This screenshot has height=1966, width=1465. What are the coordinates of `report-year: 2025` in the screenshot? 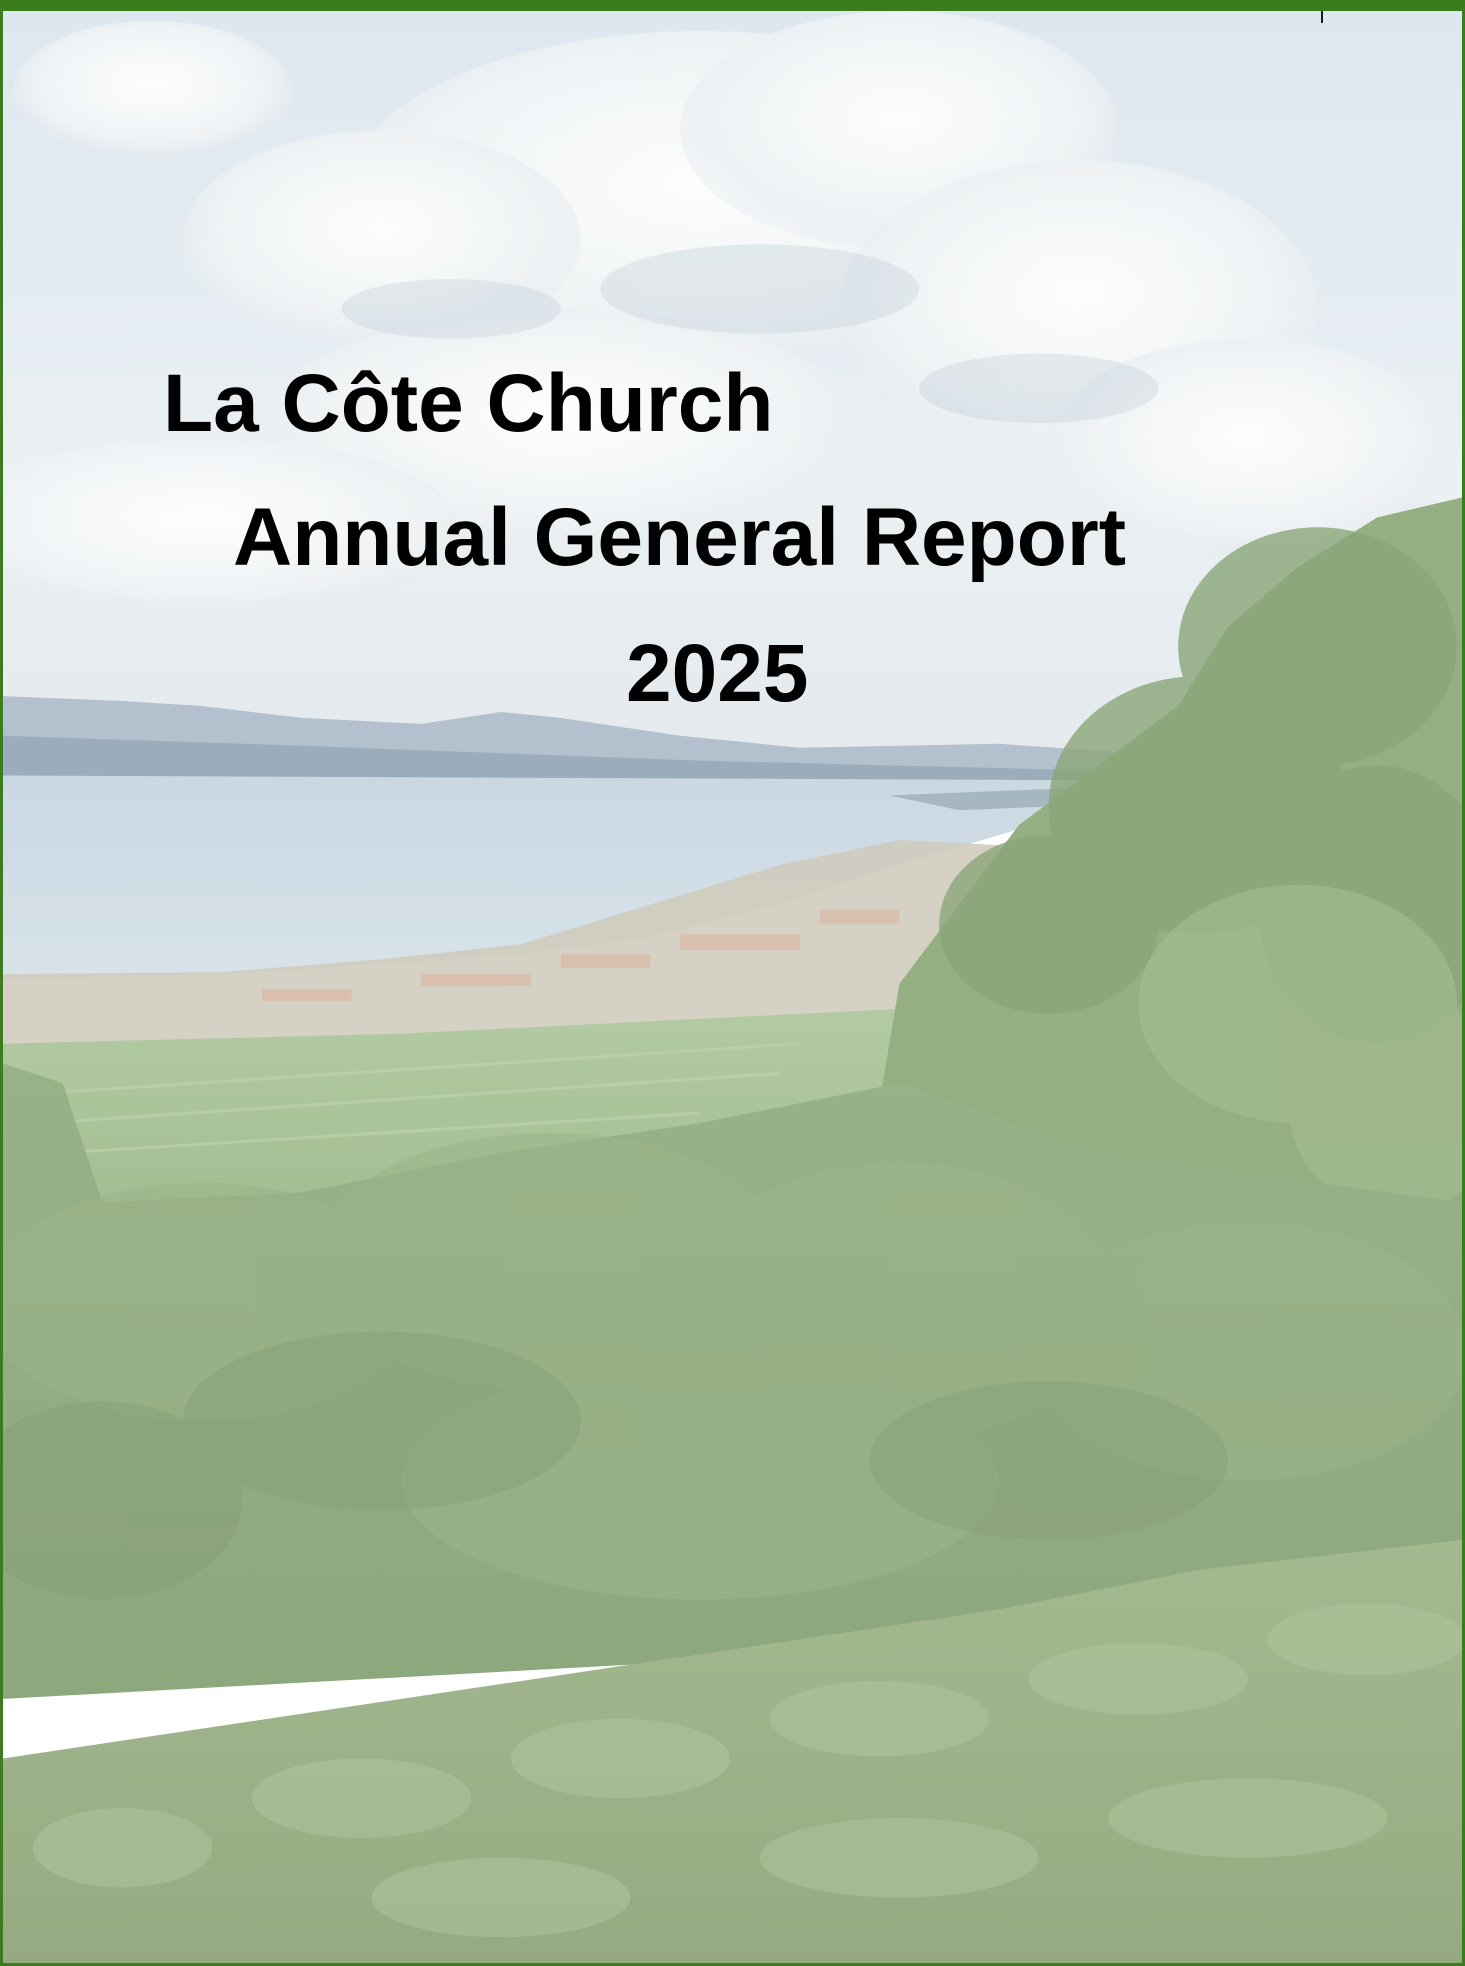 It's located at (717, 673).